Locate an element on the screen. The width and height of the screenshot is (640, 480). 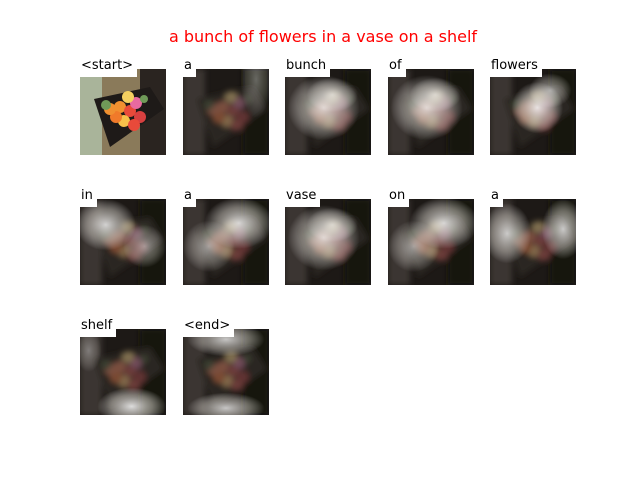
token-label: shelf is located at coordinates (98, 327).